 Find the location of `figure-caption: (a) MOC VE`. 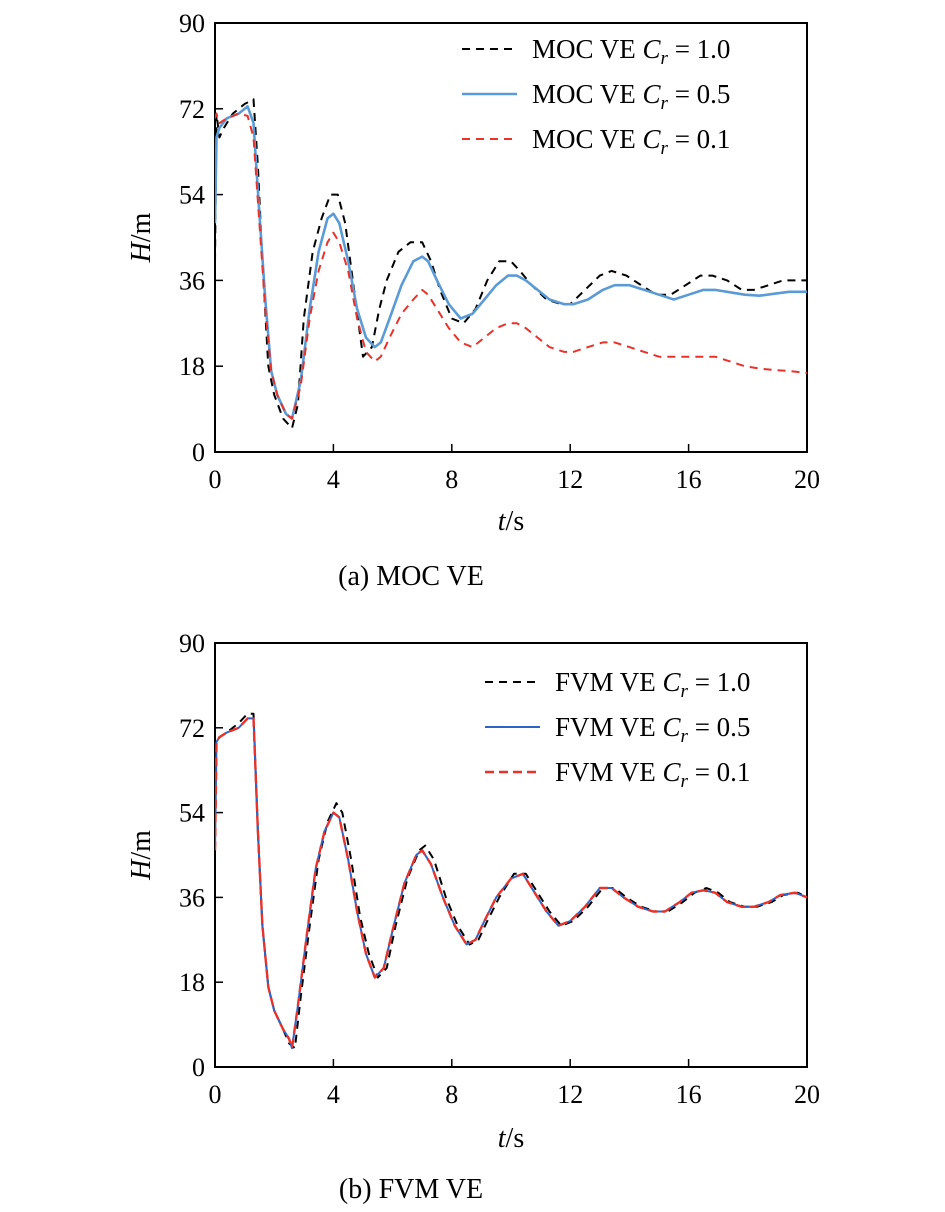

figure-caption: (a) MOC VE is located at coordinates (411, 576).